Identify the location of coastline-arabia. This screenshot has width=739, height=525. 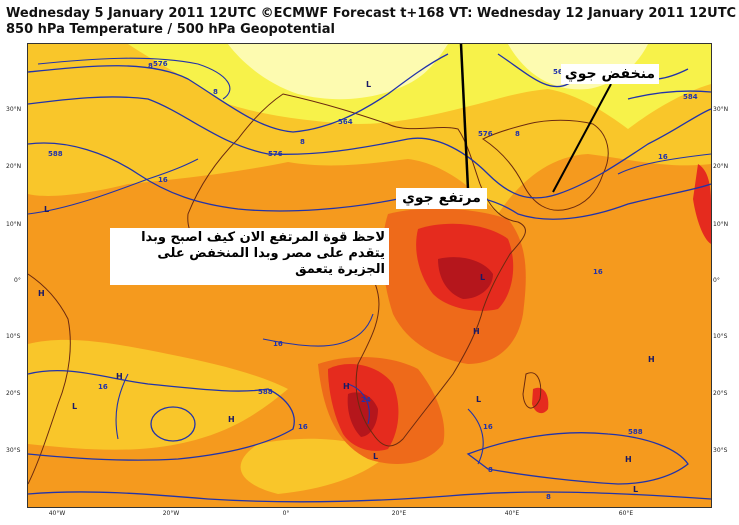
(545, 165).